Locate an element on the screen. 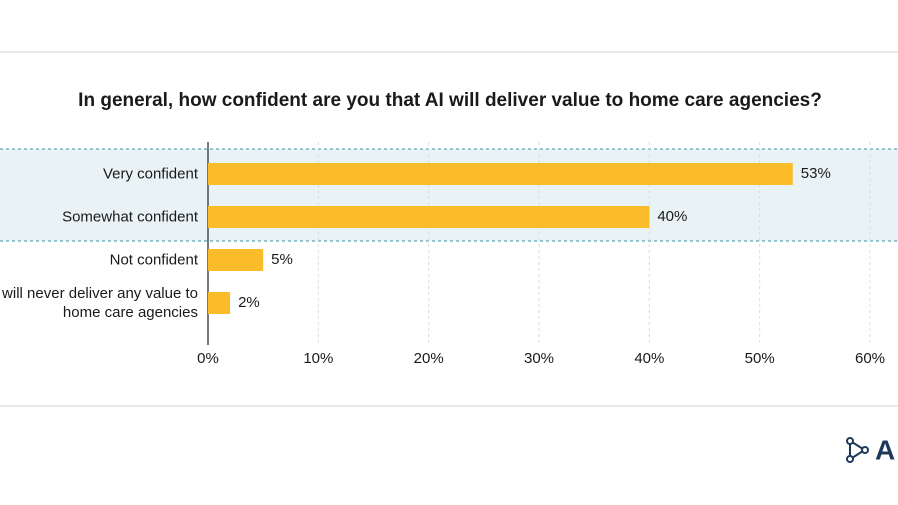  x-tick-label: 60% is located at coordinates (870, 358).